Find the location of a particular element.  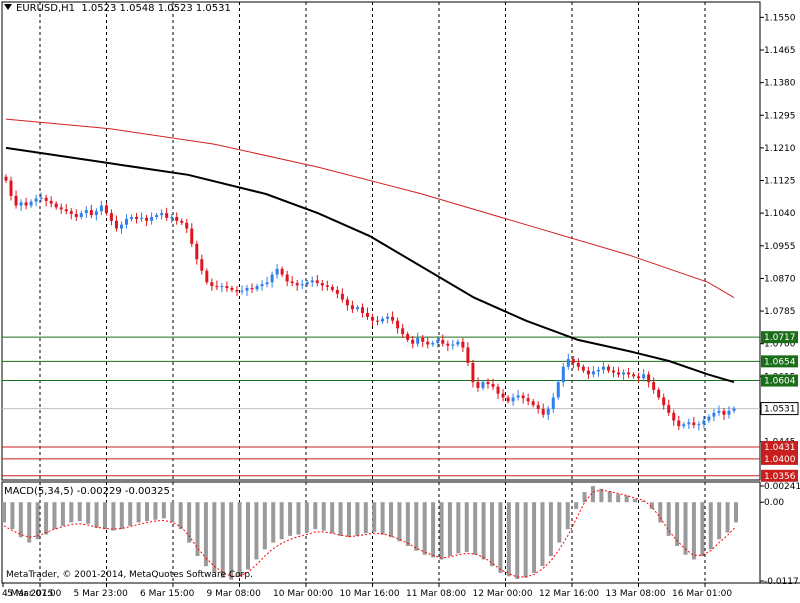

x-tick-label: 16 Mar 01:00 is located at coordinates (702, 594).